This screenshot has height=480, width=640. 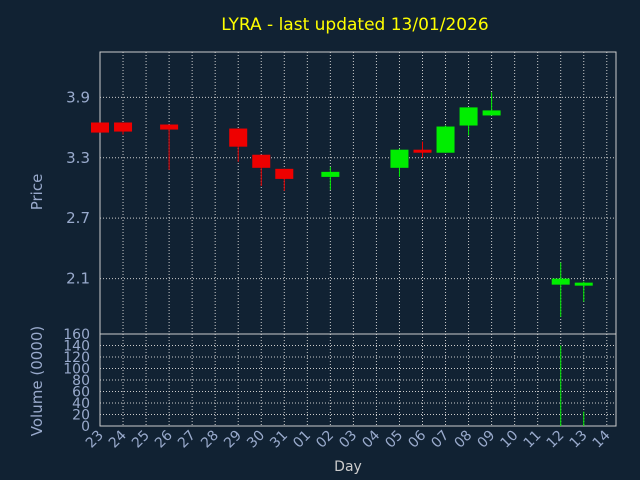 What do you see at coordinates (302, 440) in the screenshot?
I see `x-tick-label: 01` at bounding box center [302, 440].